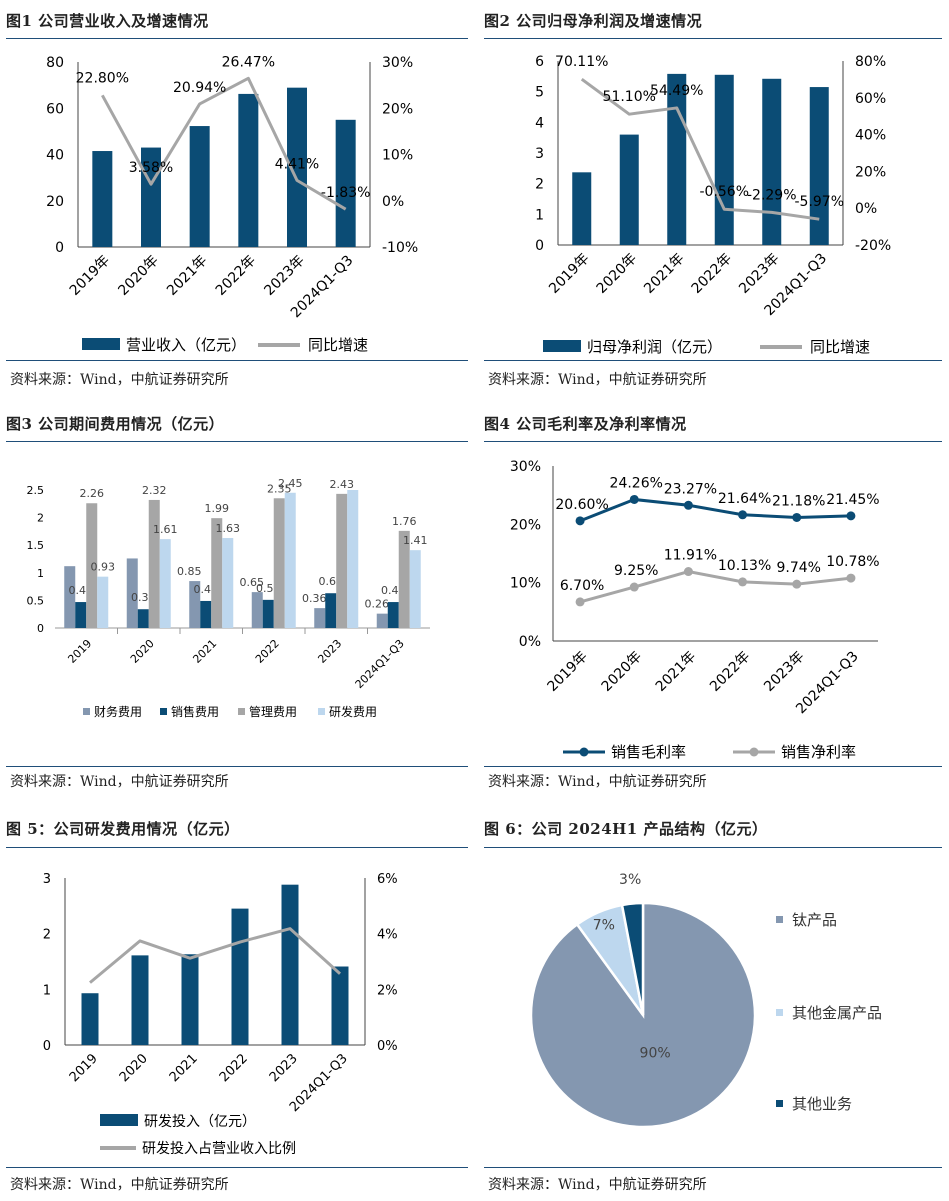  I want to click on fig4-xtick: 2019年, so click(567, 672).